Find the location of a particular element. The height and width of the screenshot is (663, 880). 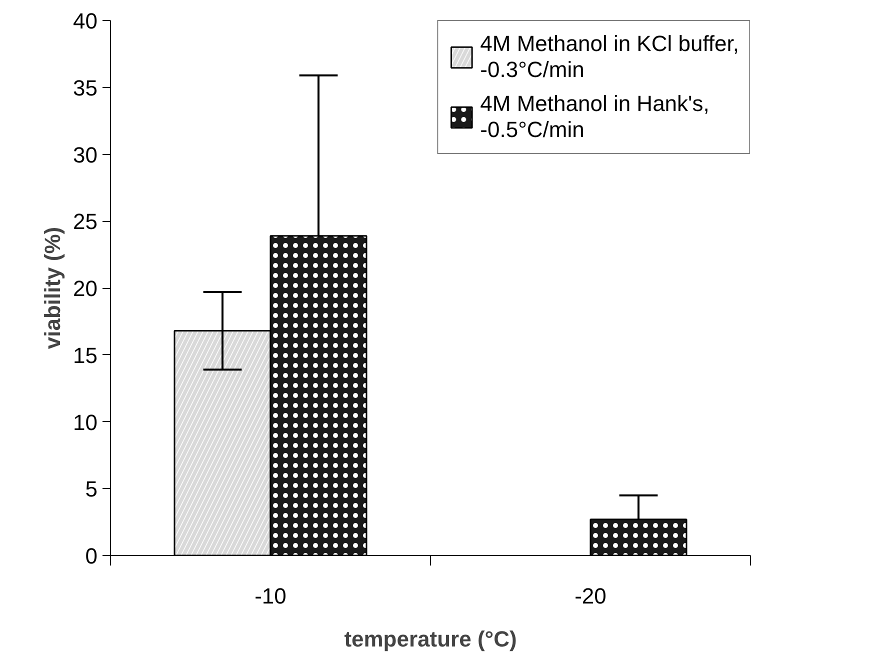

y-tick-label: 10 is located at coordinates (85, 422).